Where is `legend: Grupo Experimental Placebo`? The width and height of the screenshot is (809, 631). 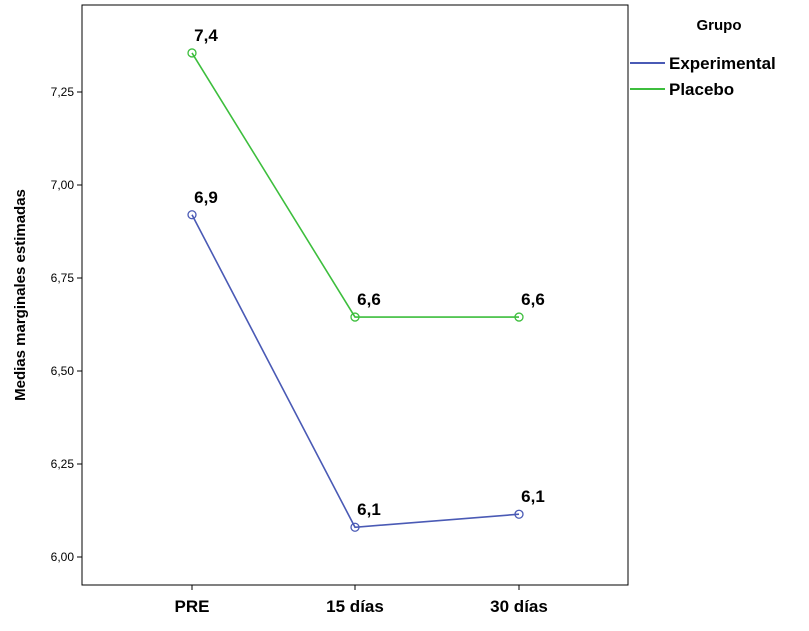 legend: Grupo Experimental Placebo is located at coordinates (703, 58).